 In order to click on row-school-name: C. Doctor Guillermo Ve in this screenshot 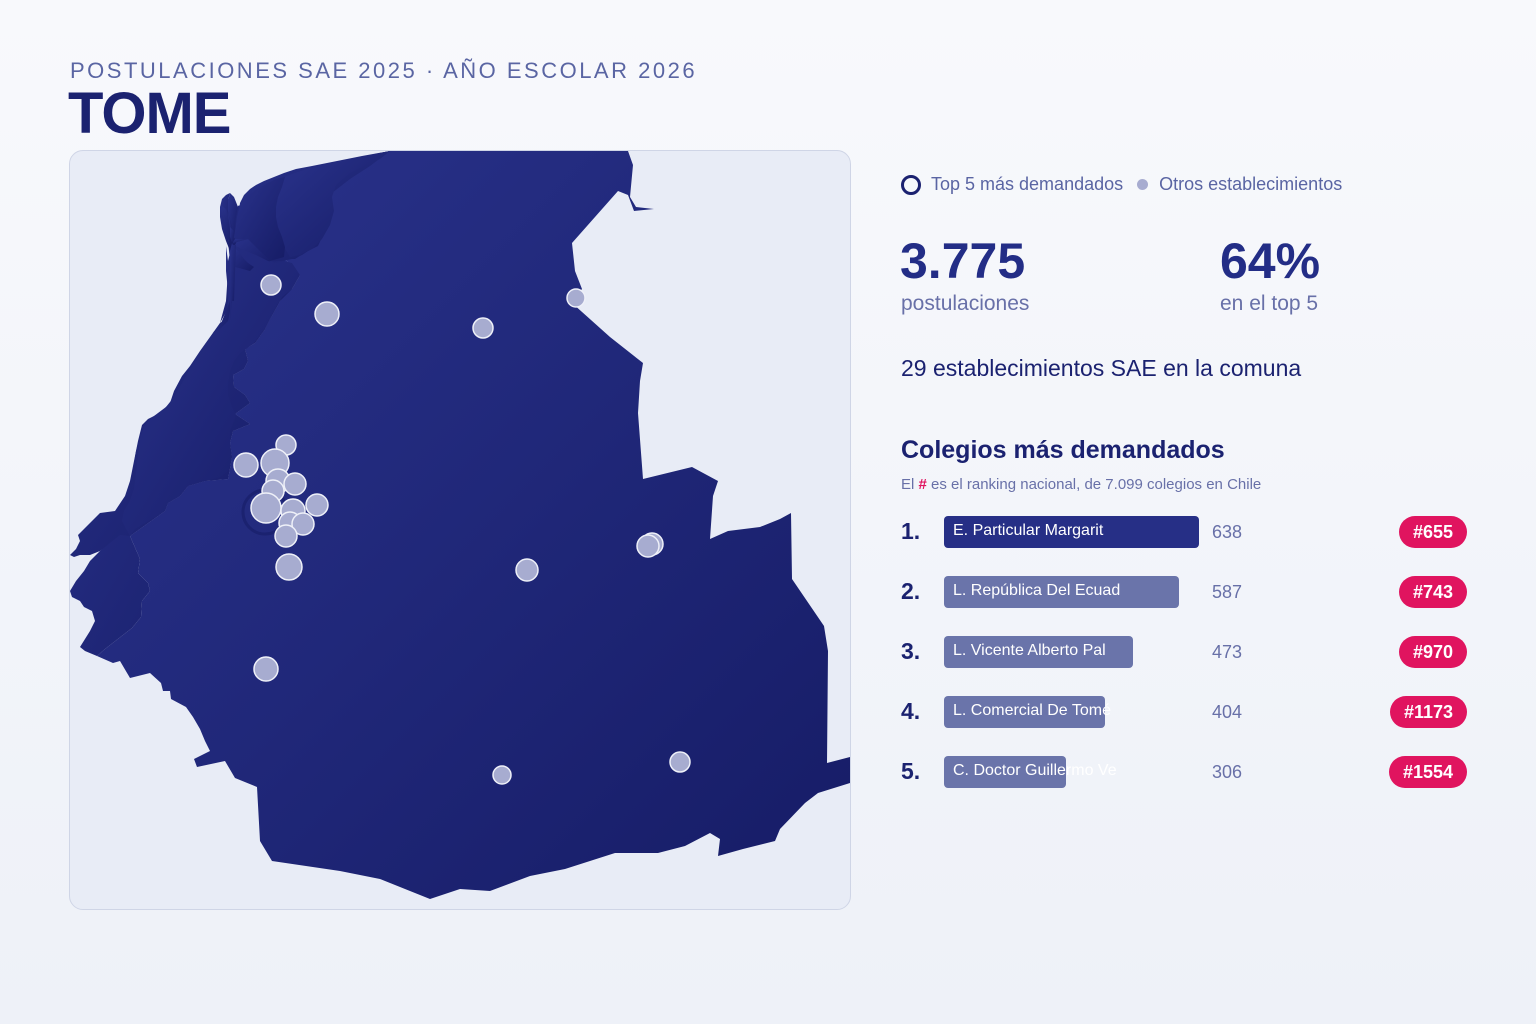, I will do `click(1035, 770)`.